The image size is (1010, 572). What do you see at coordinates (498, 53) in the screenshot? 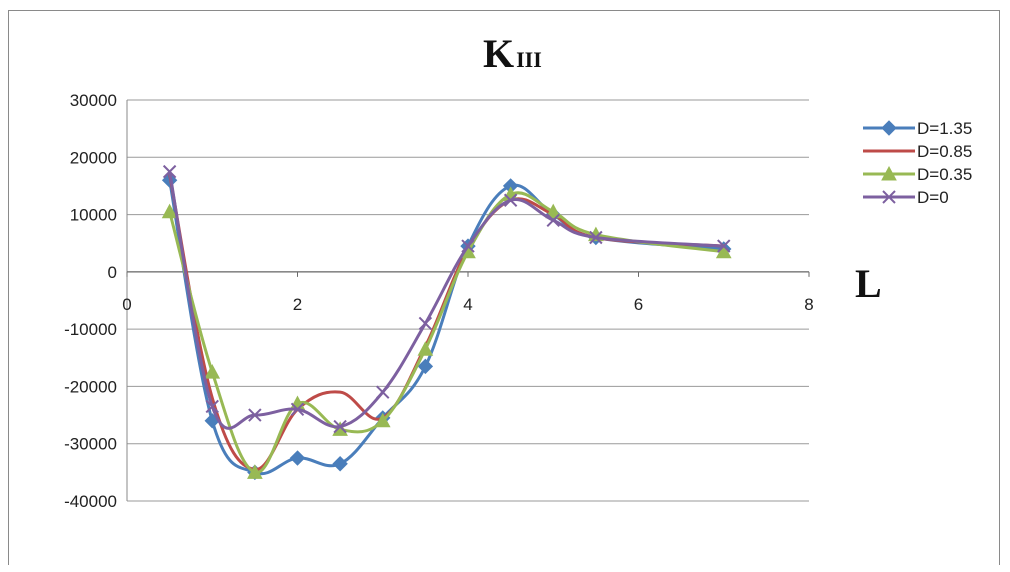
I see `chart-title-main: K` at bounding box center [498, 53].